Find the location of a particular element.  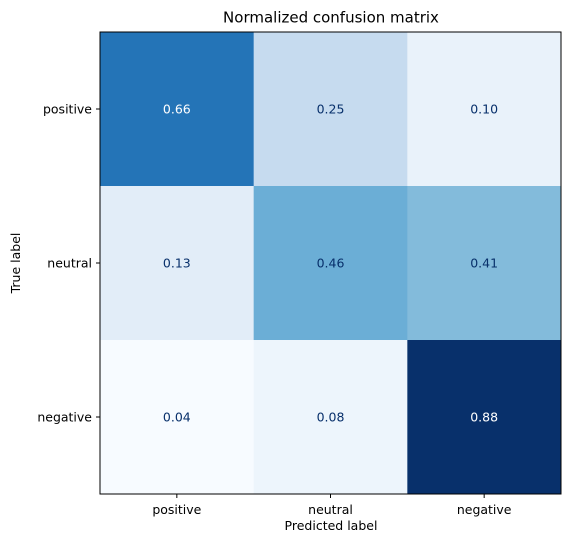

cell-value-label: 0.10 is located at coordinates (484, 109).